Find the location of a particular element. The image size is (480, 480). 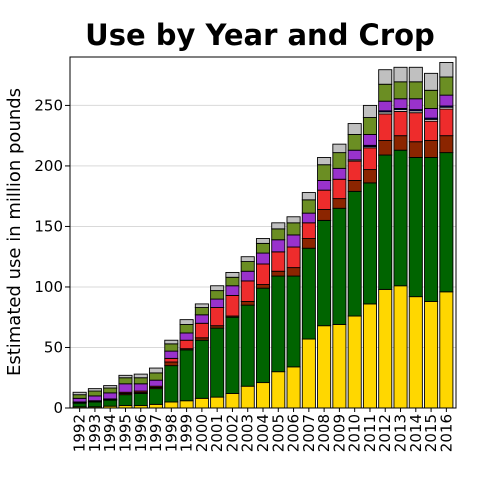

x-tick-label: 2006 is located at coordinates (294, 433).